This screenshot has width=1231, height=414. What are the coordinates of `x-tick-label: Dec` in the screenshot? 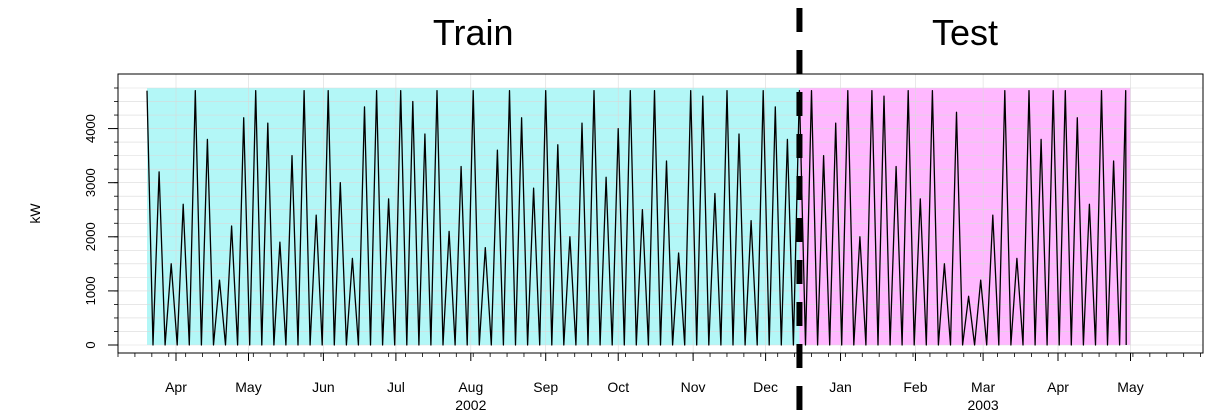 It's located at (765, 387).